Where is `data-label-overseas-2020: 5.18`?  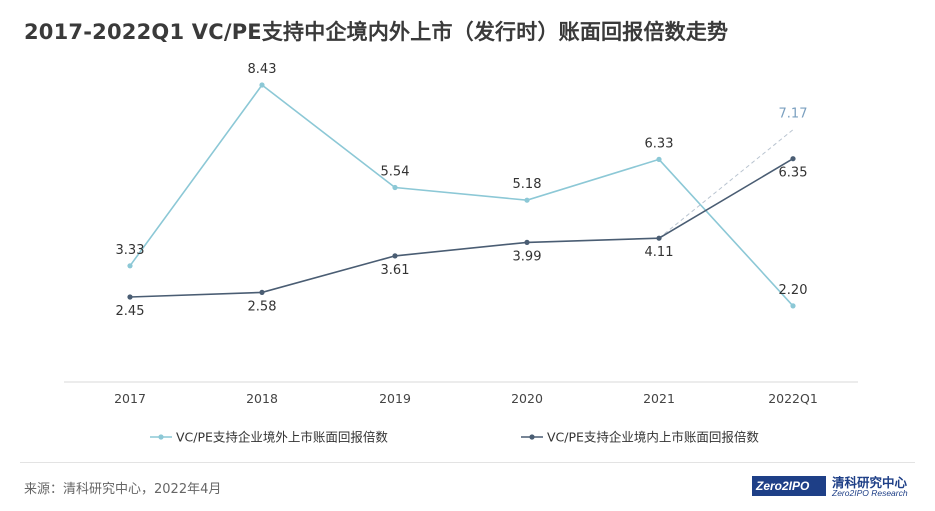 data-label-overseas-2020: 5.18 is located at coordinates (527, 184).